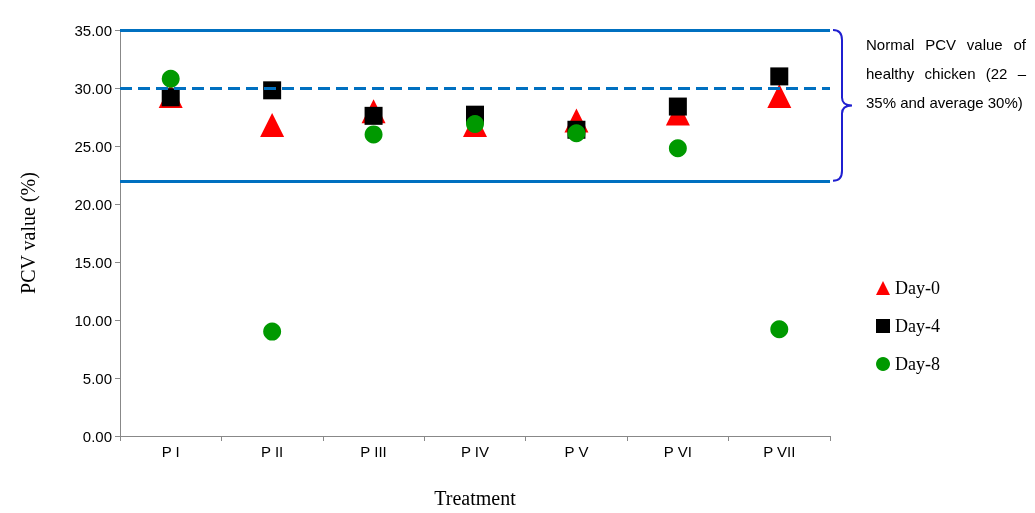 This screenshot has width=1035, height=513. What do you see at coordinates (576, 451) in the screenshot?
I see `x-tick-label: P V` at bounding box center [576, 451].